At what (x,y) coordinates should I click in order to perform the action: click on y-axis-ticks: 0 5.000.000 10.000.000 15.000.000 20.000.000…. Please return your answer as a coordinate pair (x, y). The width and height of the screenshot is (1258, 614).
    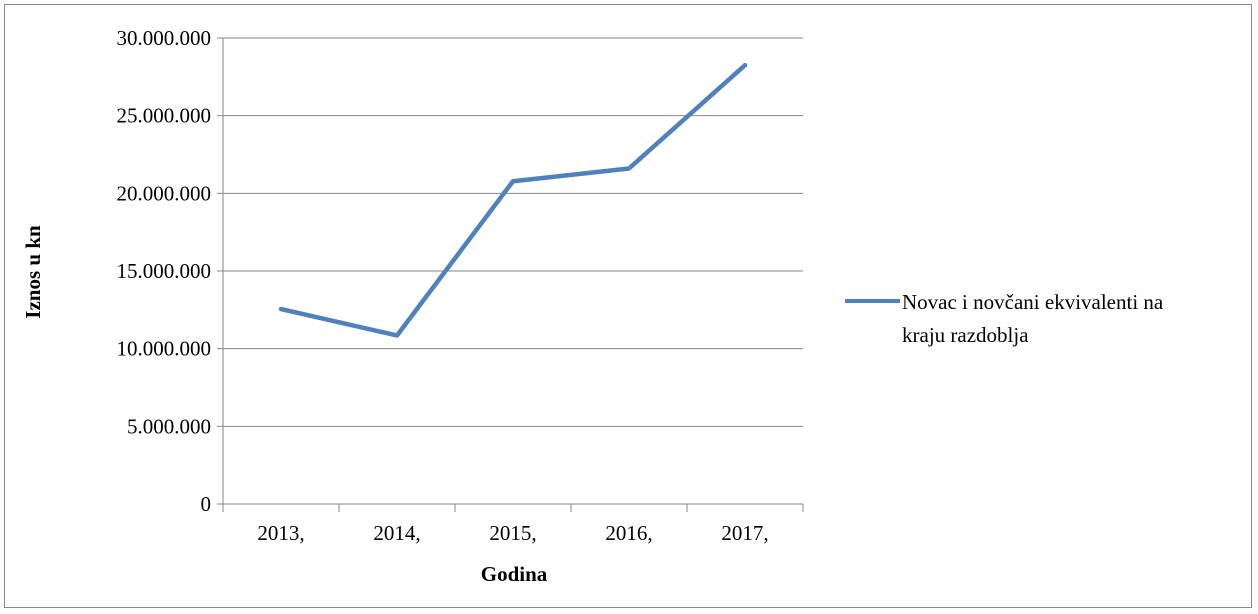
    Looking at the image, I should click on (170, 271).